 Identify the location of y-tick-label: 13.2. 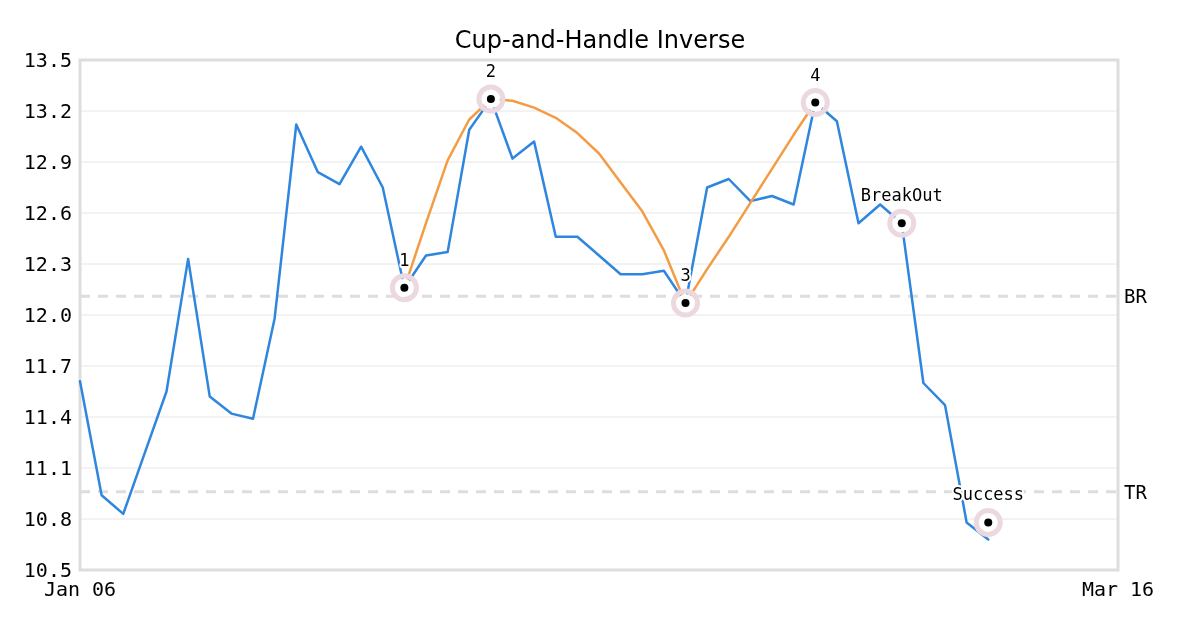
(47, 111).